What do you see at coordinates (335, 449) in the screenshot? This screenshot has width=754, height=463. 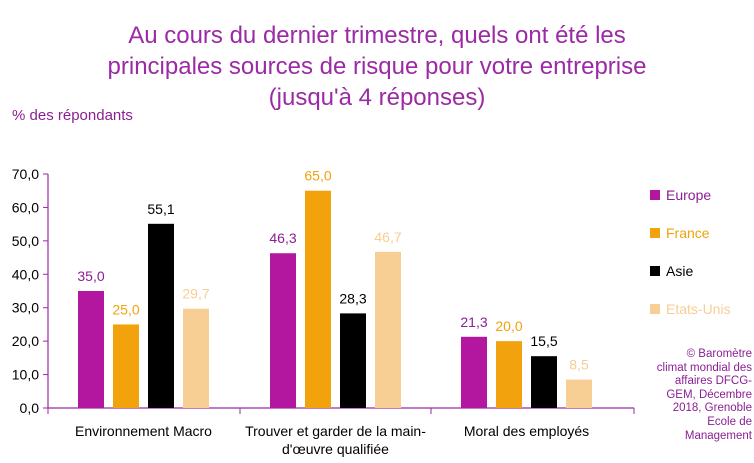 I see `x-category-label: d'œuvre qualifiée` at bounding box center [335, 449].